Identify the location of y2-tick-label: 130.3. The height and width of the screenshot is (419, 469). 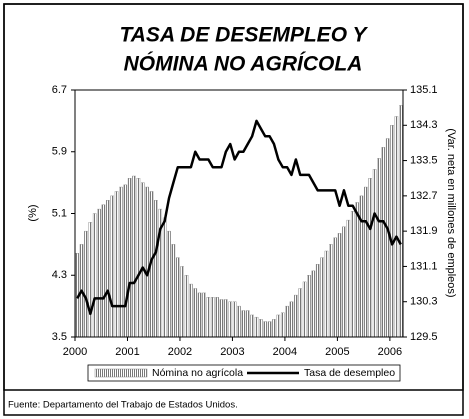
(424, 302).